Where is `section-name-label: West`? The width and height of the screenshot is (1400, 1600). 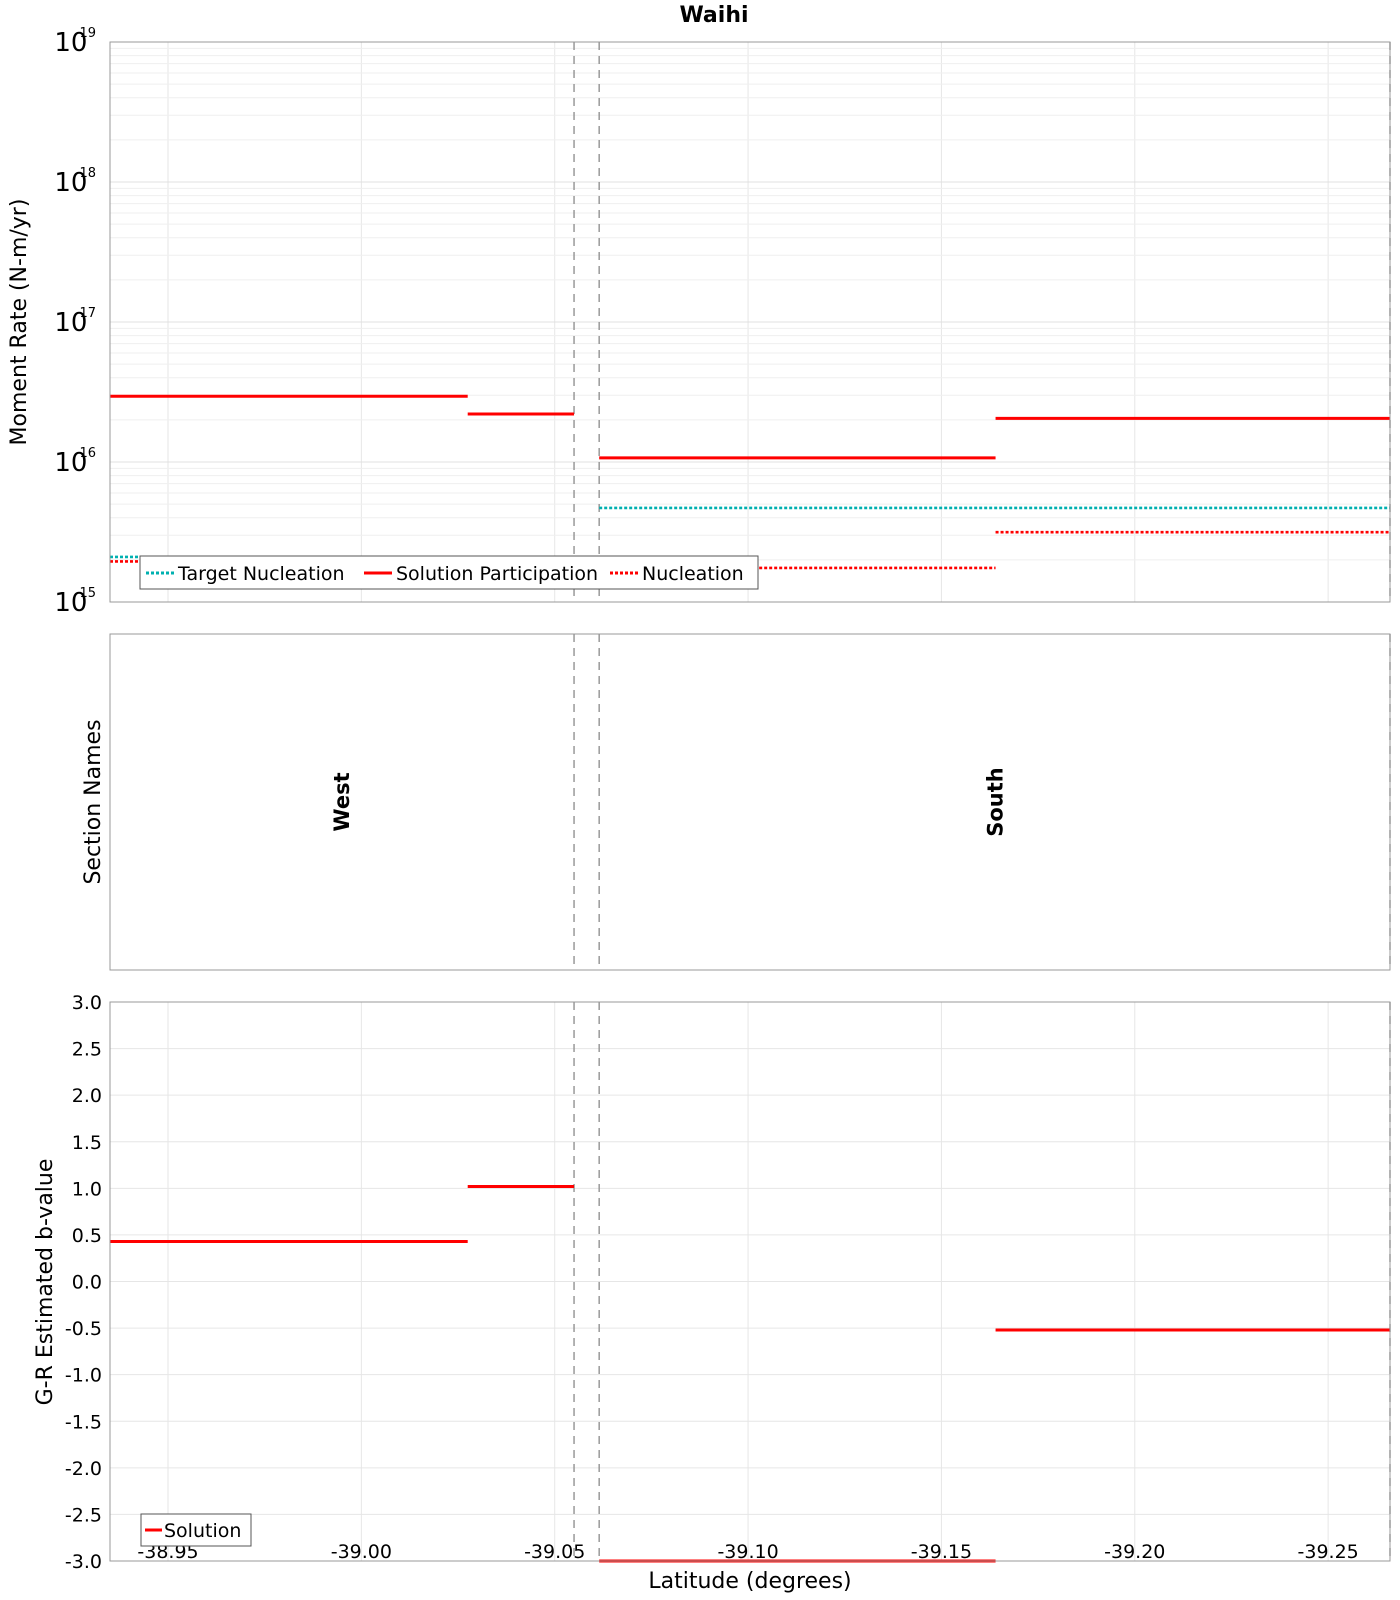 section-name-label: West is located at coordinates (342, 801).